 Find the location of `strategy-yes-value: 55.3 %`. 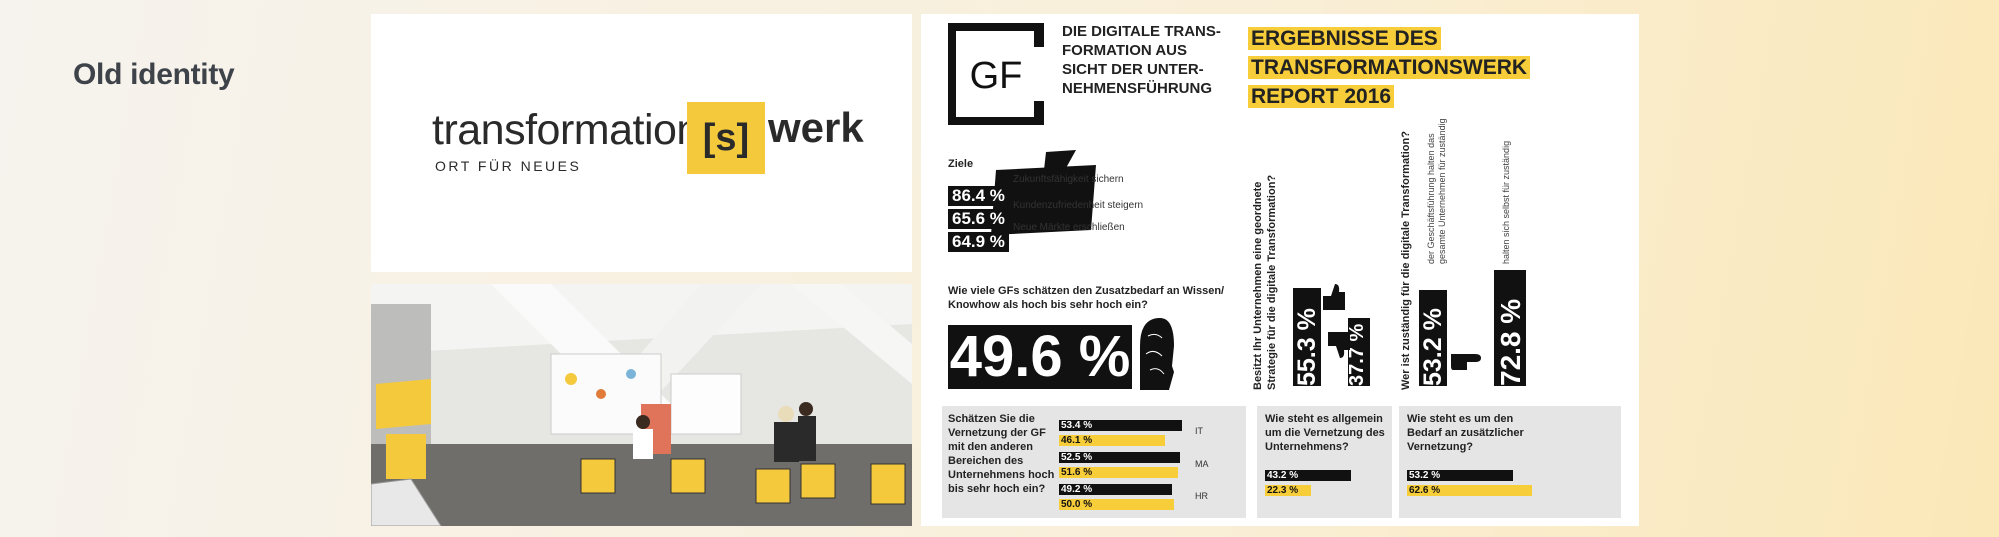

strategy-yes-value: 55.3 % is located at coordinates (1307, 347).